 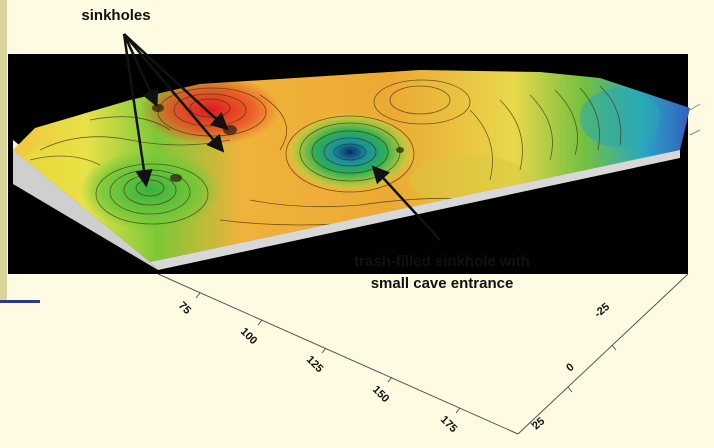 What do you see at coordinates (20, 301) in the screenshot?
I see `left-accent-rule` at bounding box center [20, 301].